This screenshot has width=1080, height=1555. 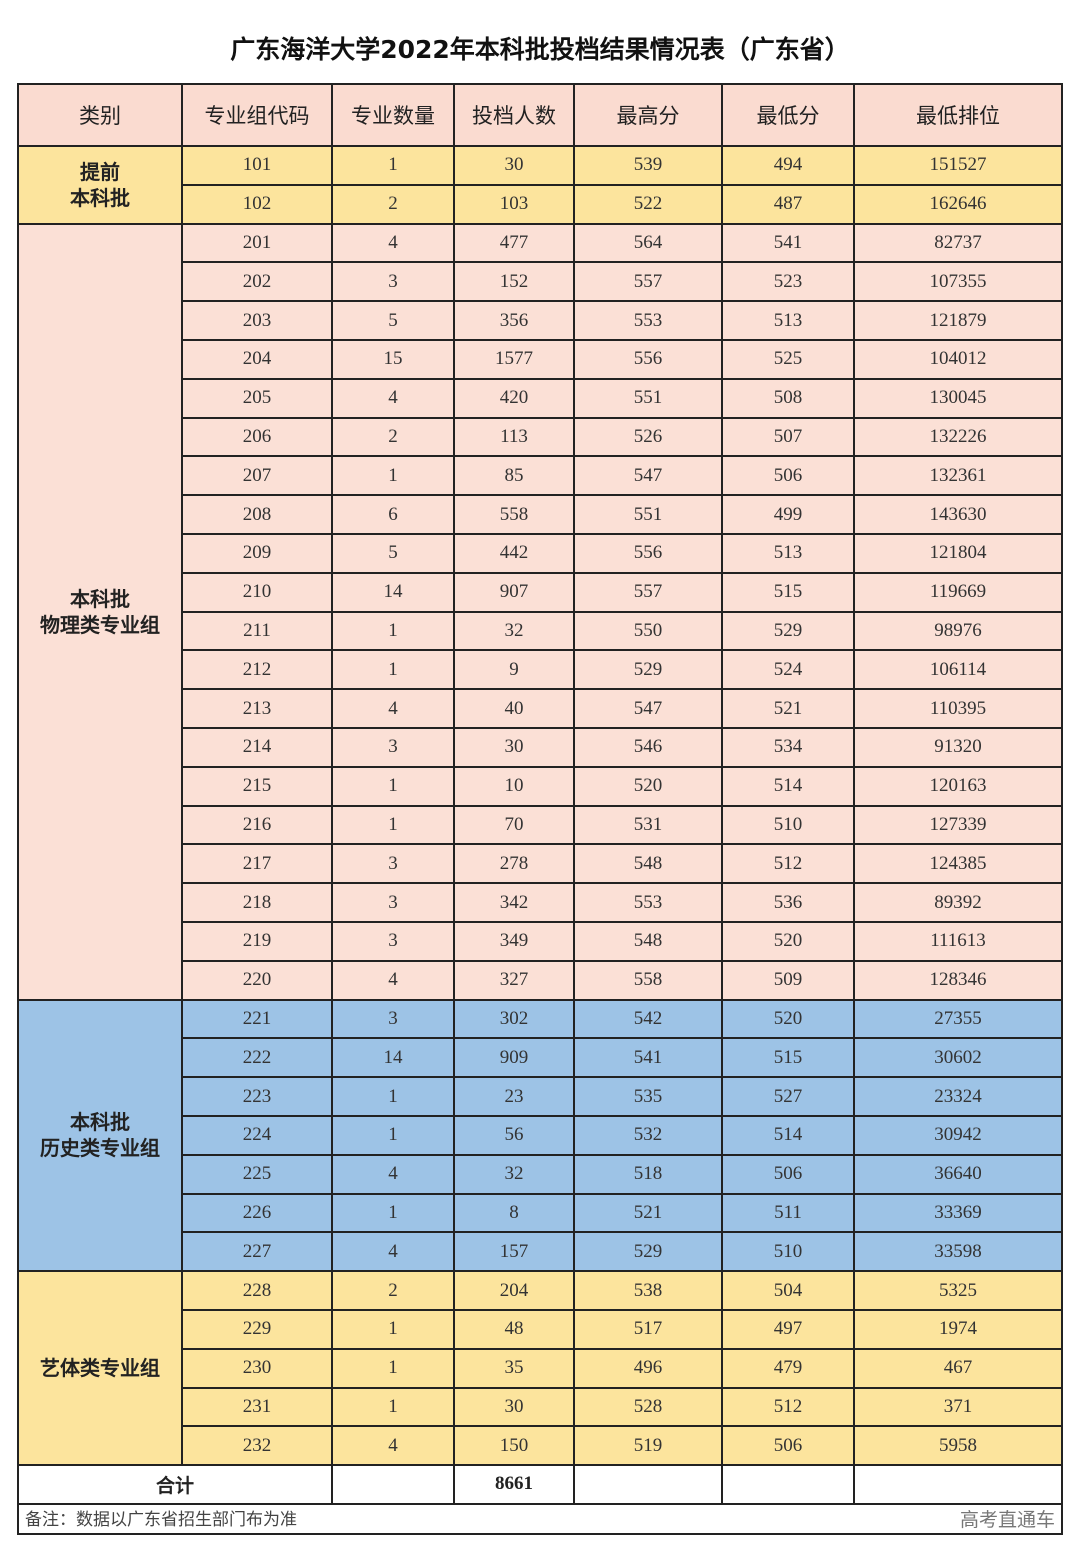 I want to click on major-count-cell: 15, so click(x=393, y=359).